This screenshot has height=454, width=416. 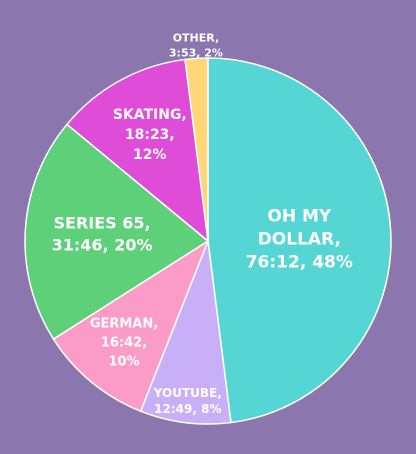 I want to click on pie-label-line: 16:42,, so click(x=124, y=342).